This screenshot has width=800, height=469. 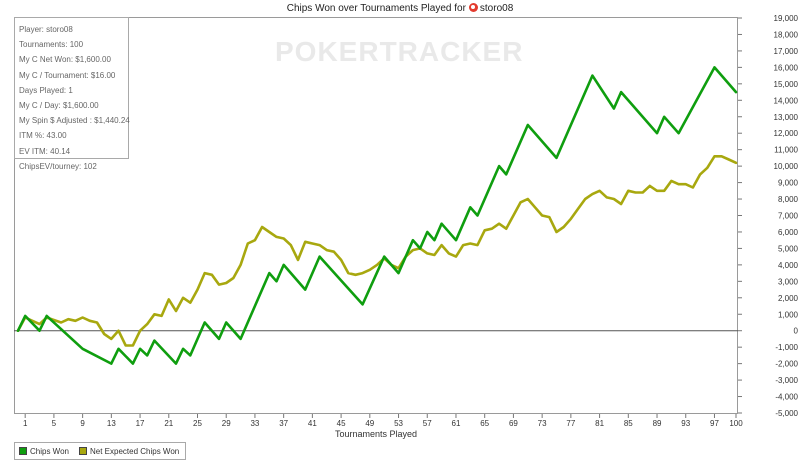 I want to click on x-tick-label: 85, so click(x=628, y=423).